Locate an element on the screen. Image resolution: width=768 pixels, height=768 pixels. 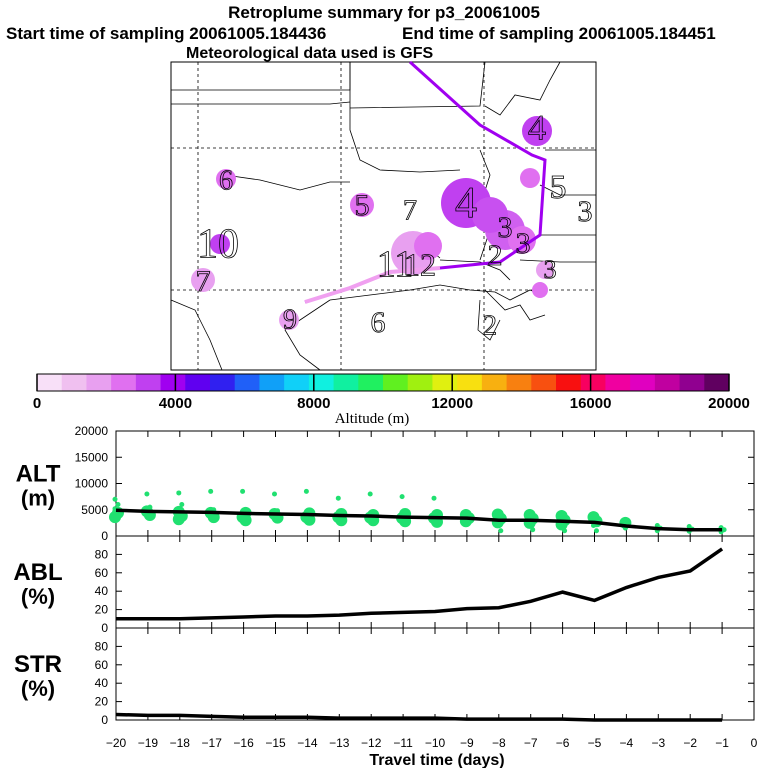
met-data-label: Meteorological data used is GFS is located at coordinates (310, 53).